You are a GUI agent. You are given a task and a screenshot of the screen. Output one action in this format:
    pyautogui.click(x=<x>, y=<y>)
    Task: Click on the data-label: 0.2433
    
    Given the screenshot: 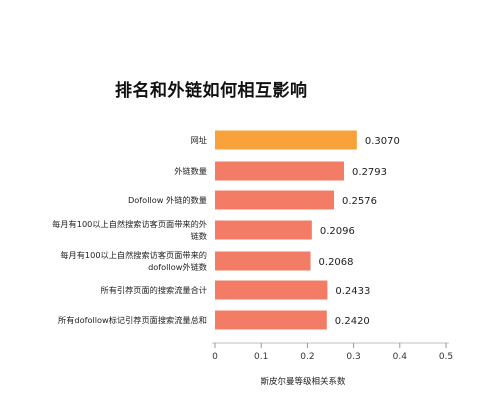 What is the action you would take?
    pyautogui.click(x=352, y=291)
    